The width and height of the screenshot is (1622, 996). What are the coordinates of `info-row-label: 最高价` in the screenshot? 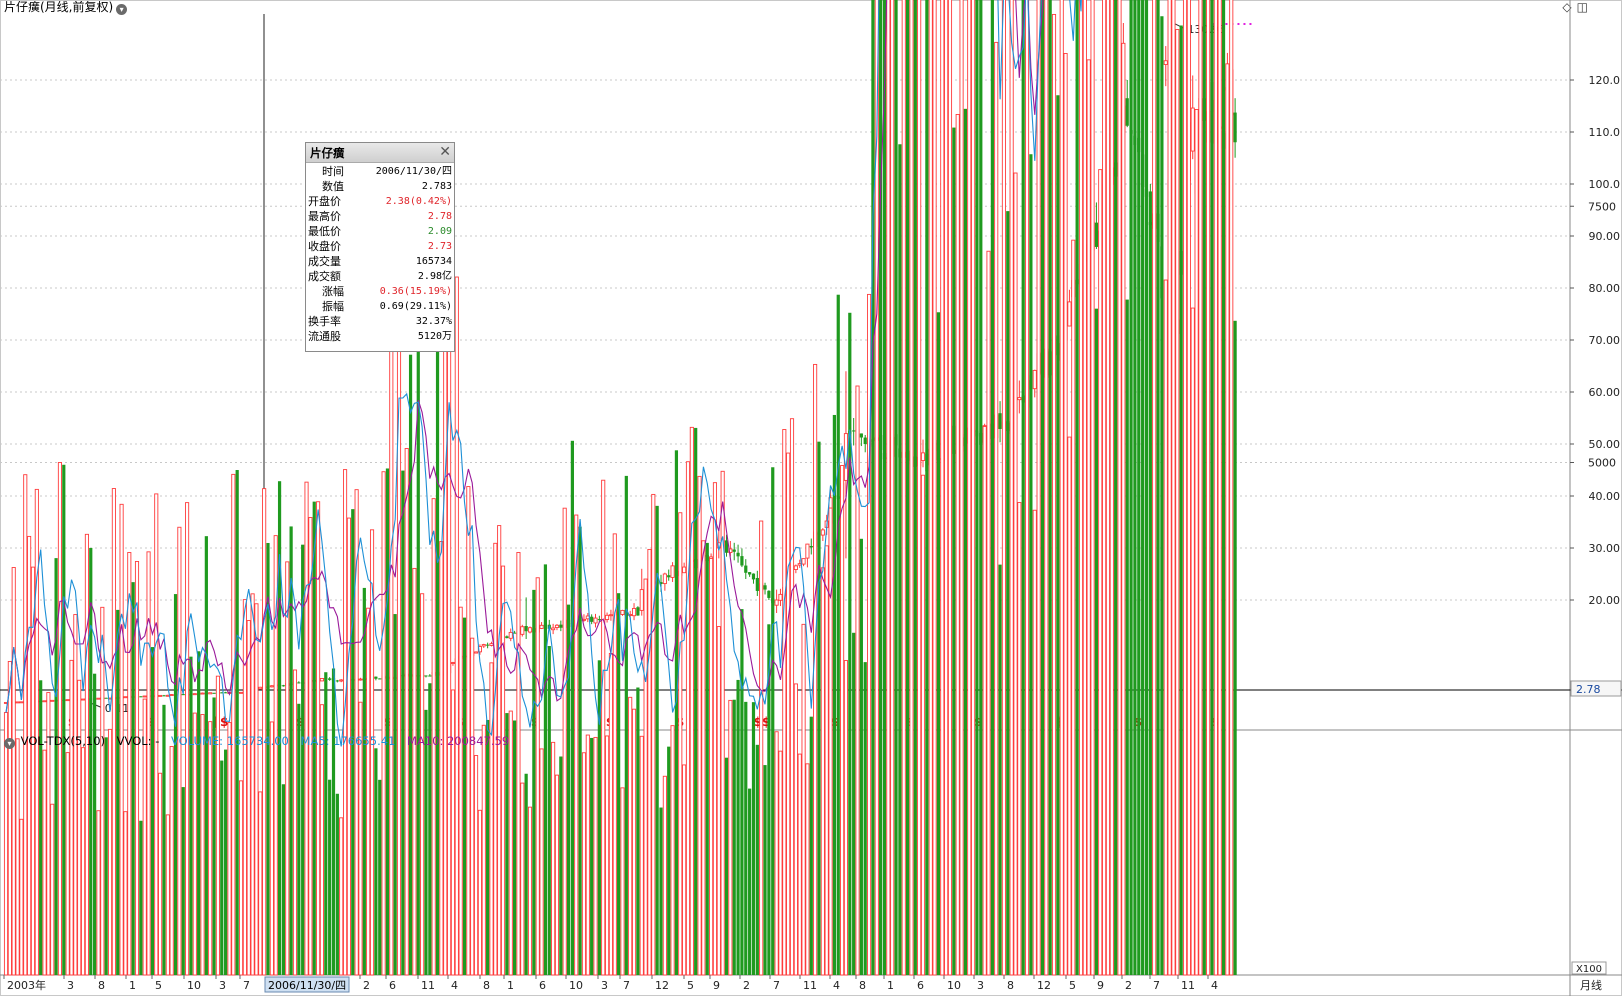 It's located at (324, 216).